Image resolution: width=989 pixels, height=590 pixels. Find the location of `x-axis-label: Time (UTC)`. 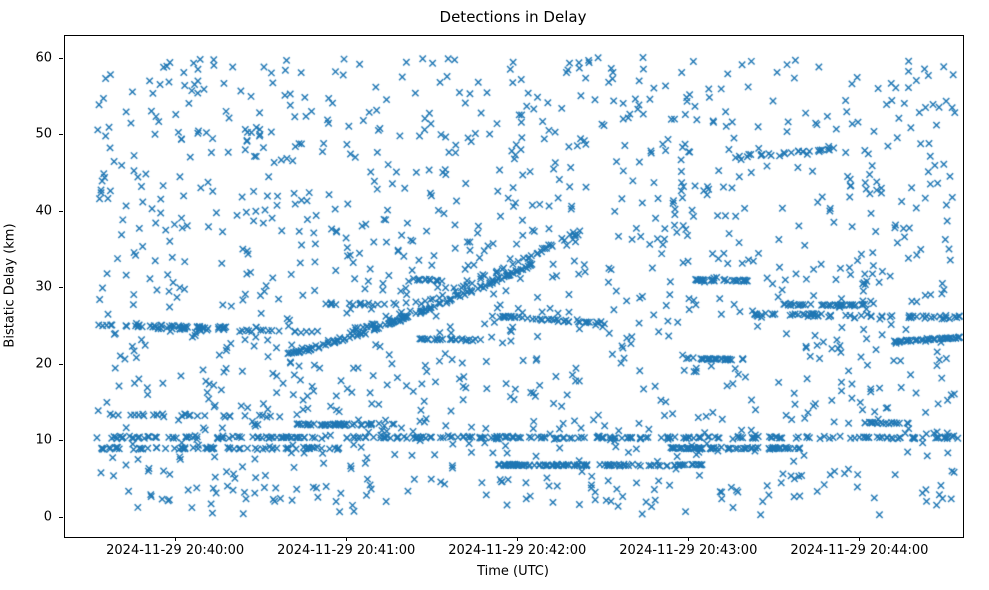

x-axis-label: Time (UTC) is located at coordinates (513, 571).